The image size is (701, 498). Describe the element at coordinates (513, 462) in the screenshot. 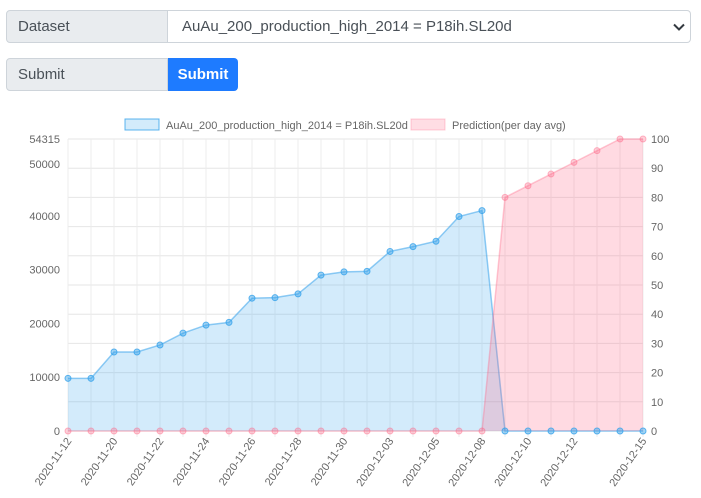

I see `x-tick-label: 2020-12-10` at that location.